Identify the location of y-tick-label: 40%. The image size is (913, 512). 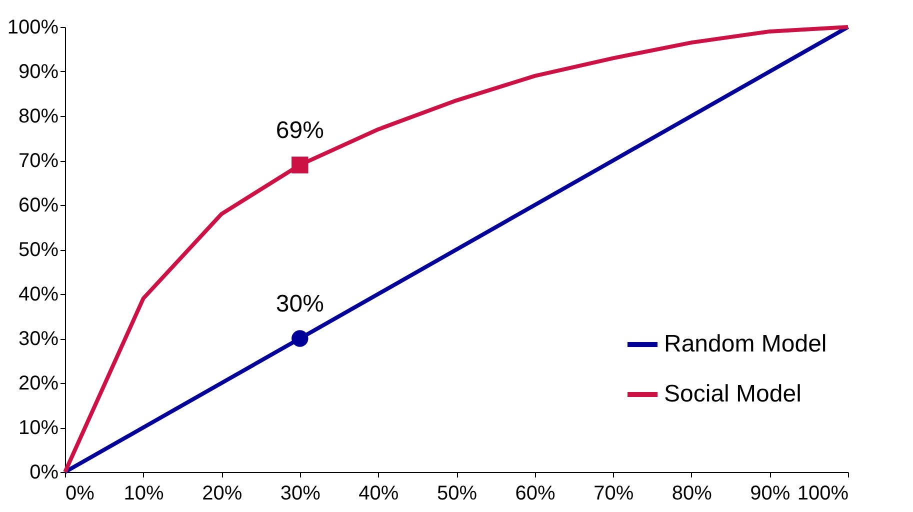
(38, 295).